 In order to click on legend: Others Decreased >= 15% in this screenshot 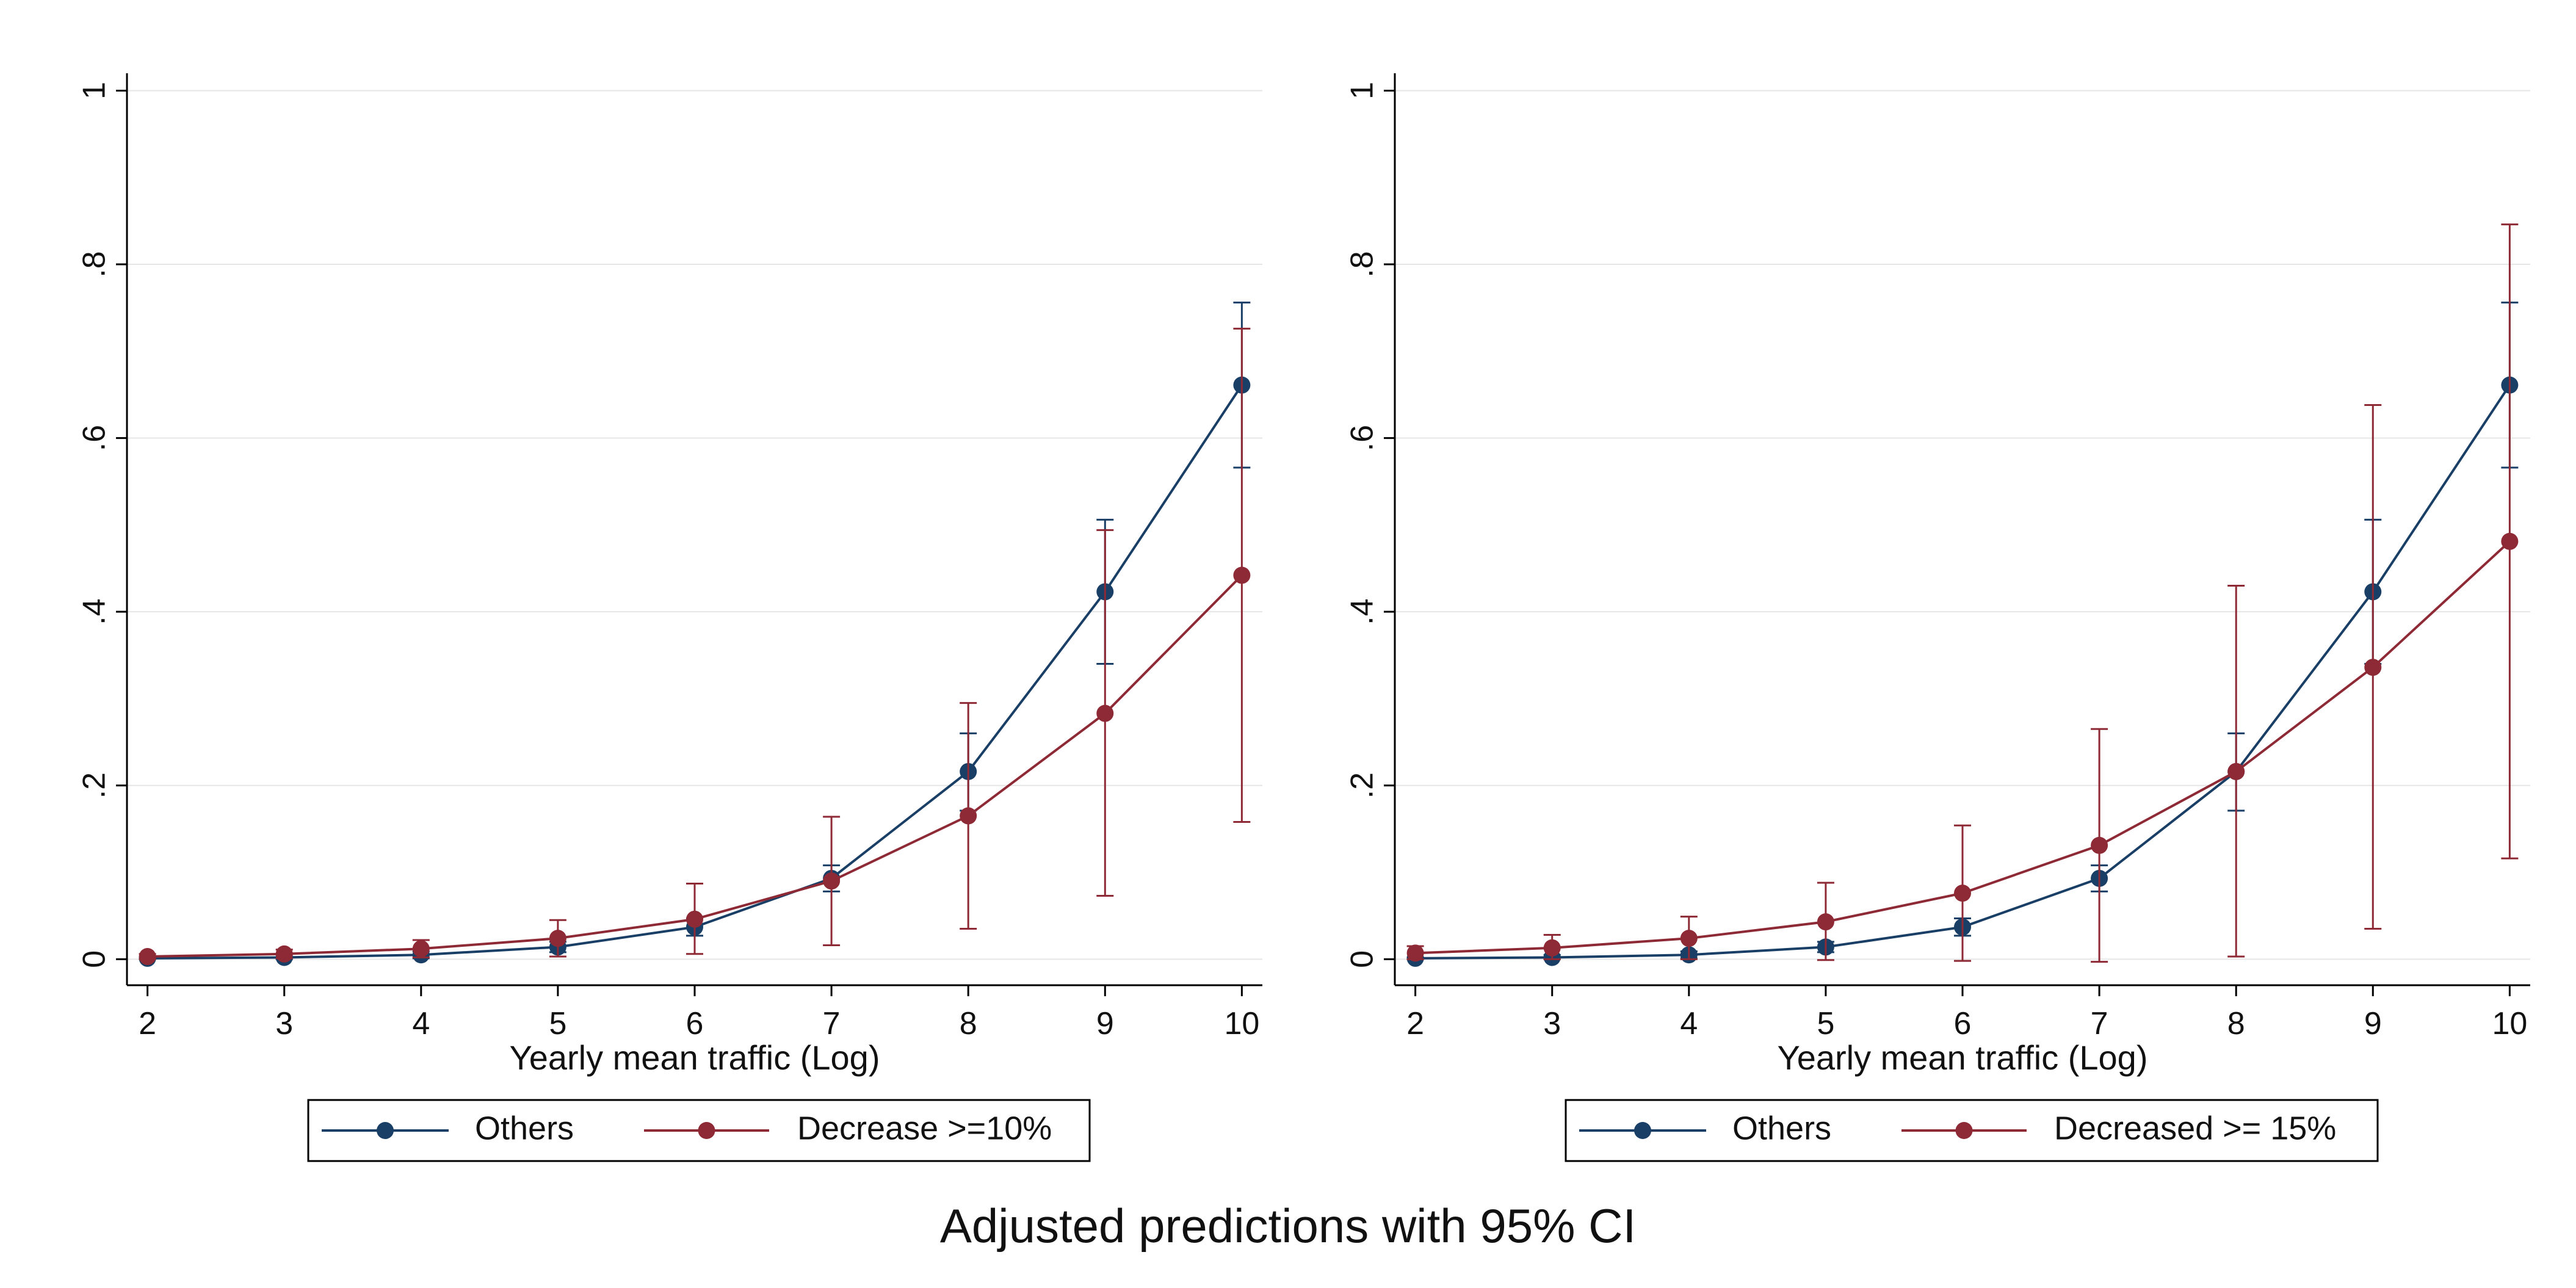, I will do `click(1972, 1130)`.